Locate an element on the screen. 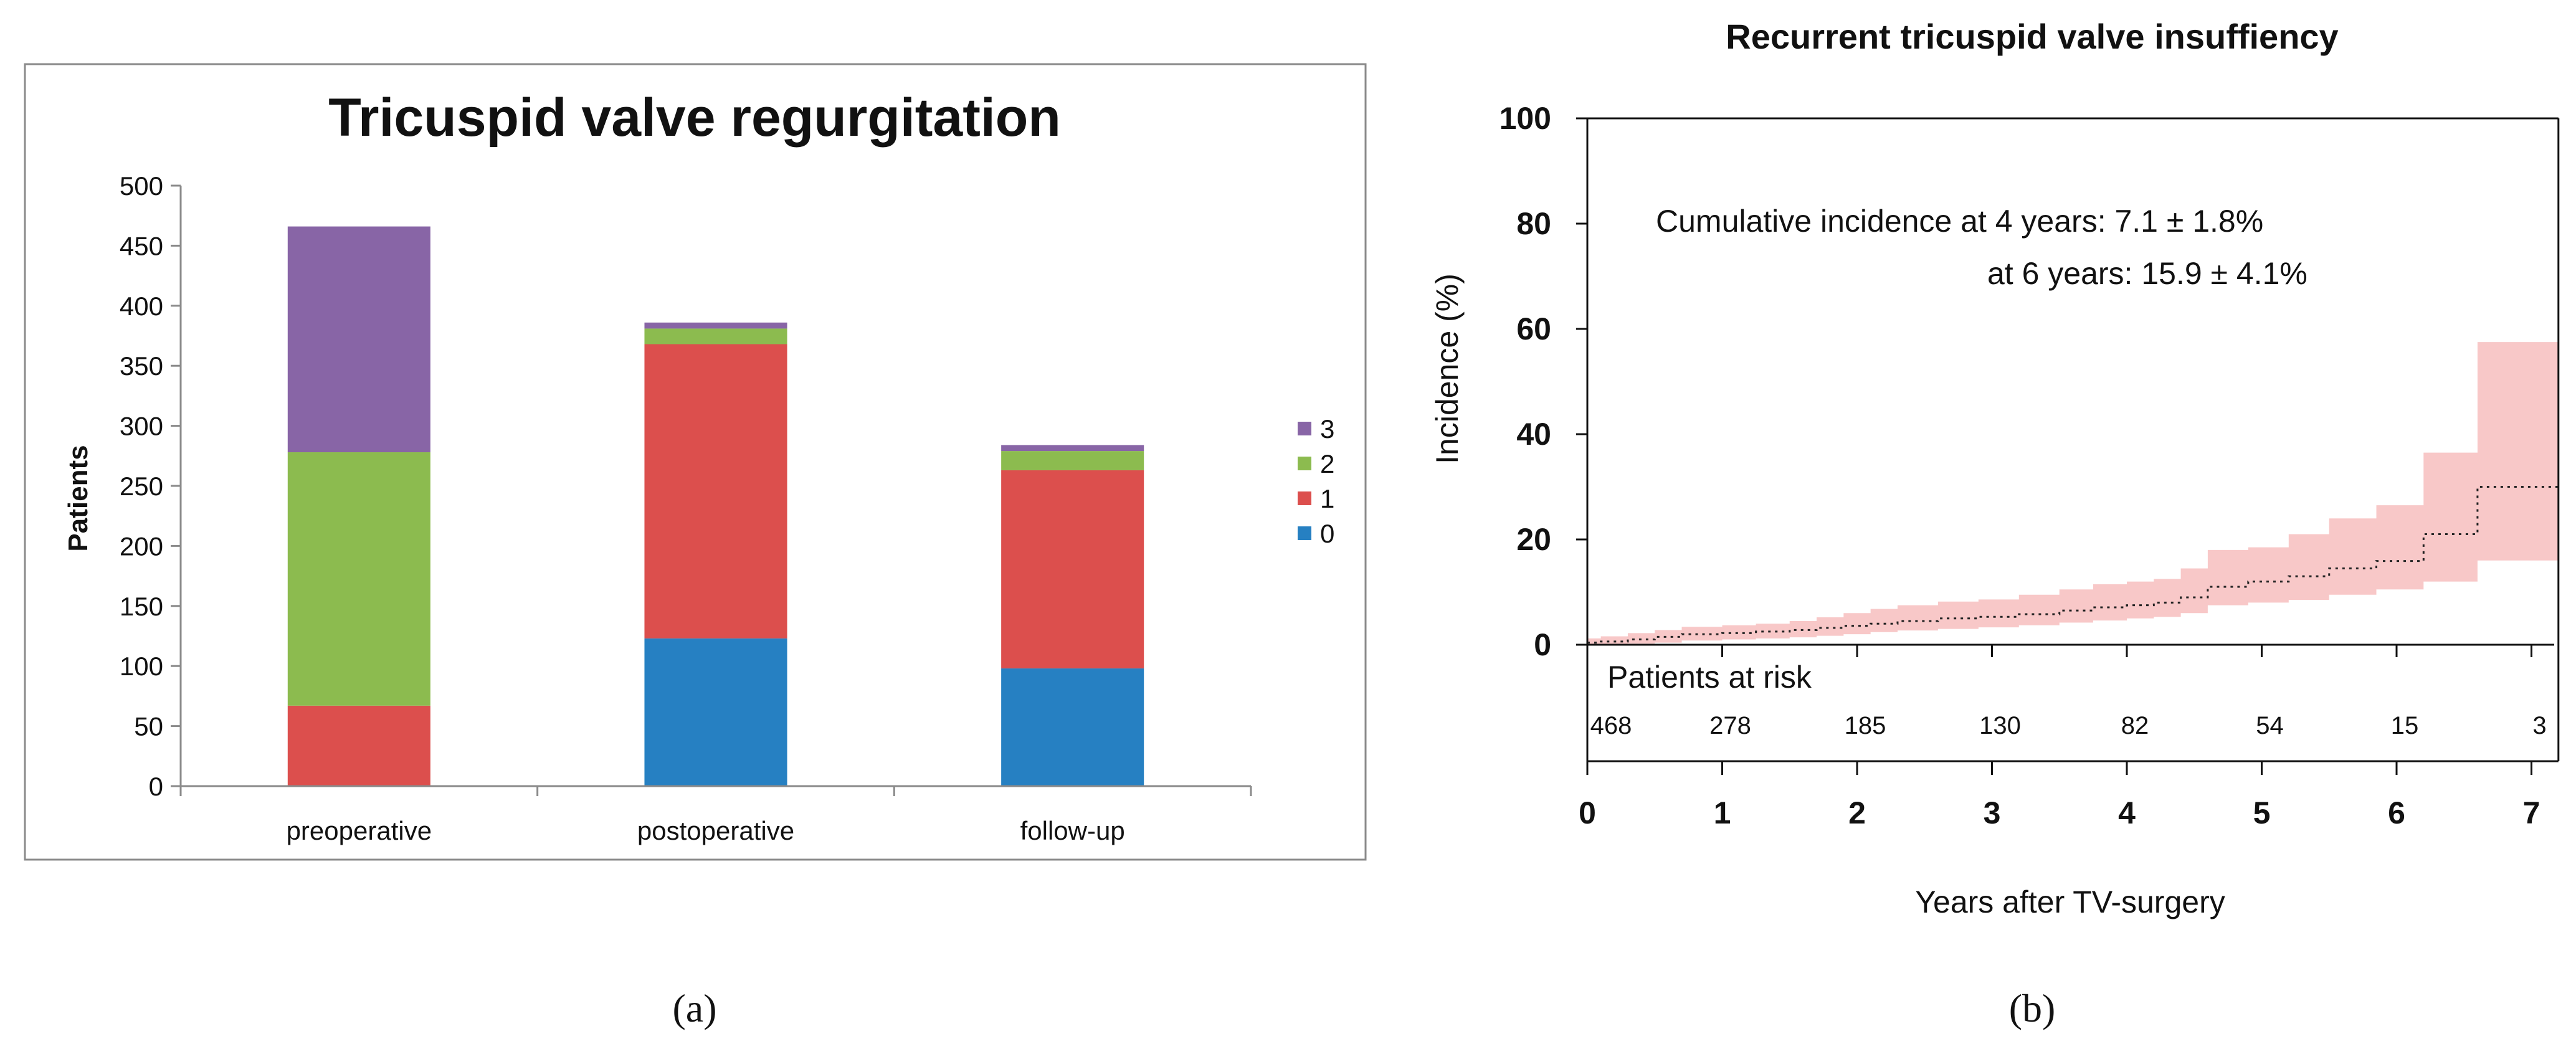 This screenshot has height=1049, width=2576. panel-b-y-tick-label: 80 is located at coordinates (1533, 223).